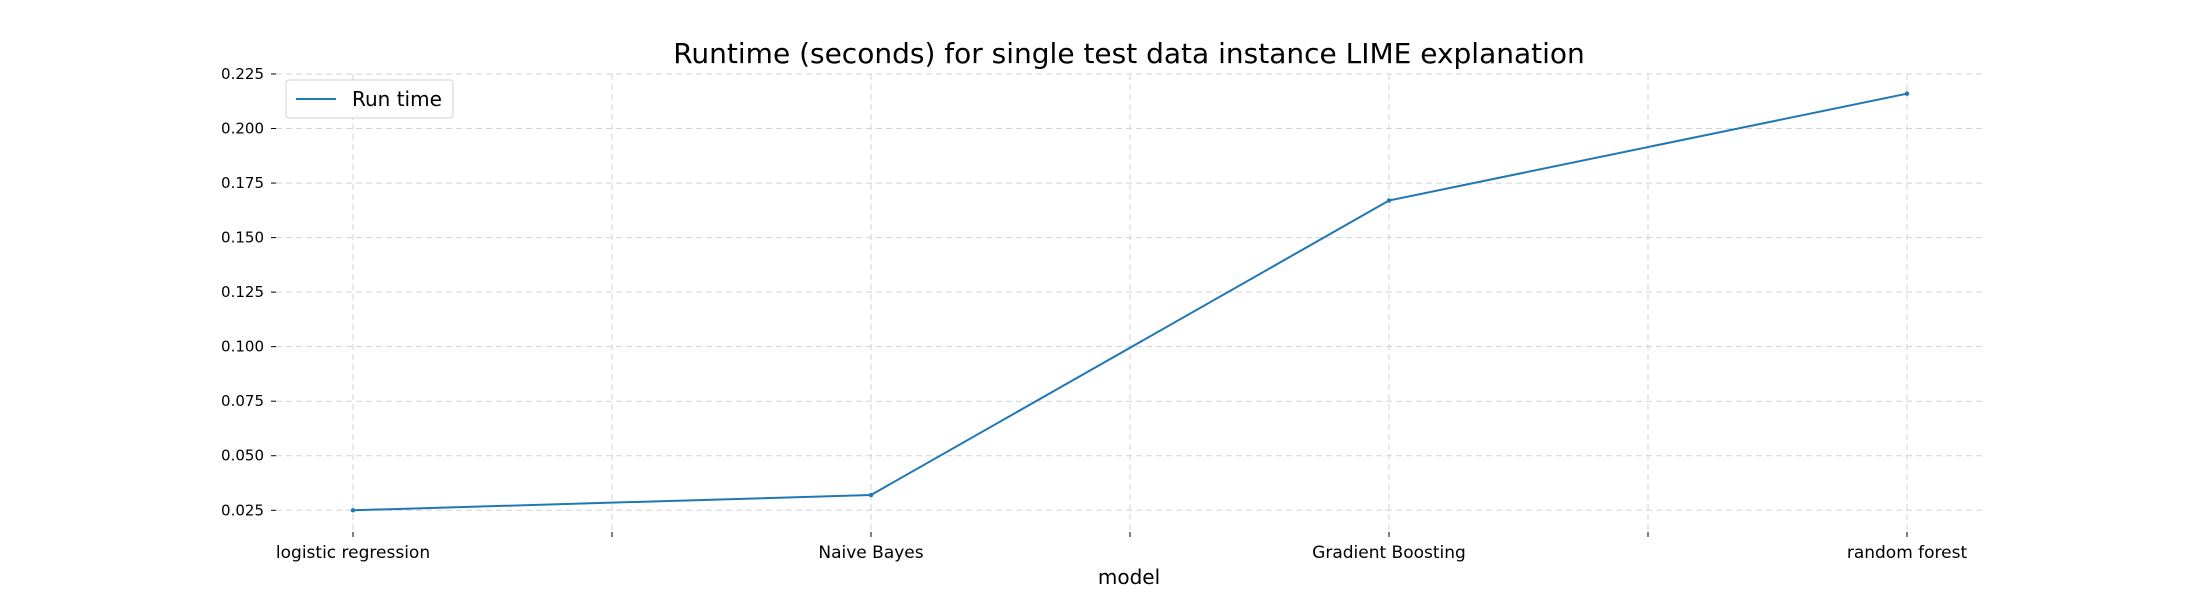 The height and width of the screenshot is (600, 2200). Describe the element at coordinates (242, 456) in the screenshot. I see `y-tick-label: 0.050` at that location.